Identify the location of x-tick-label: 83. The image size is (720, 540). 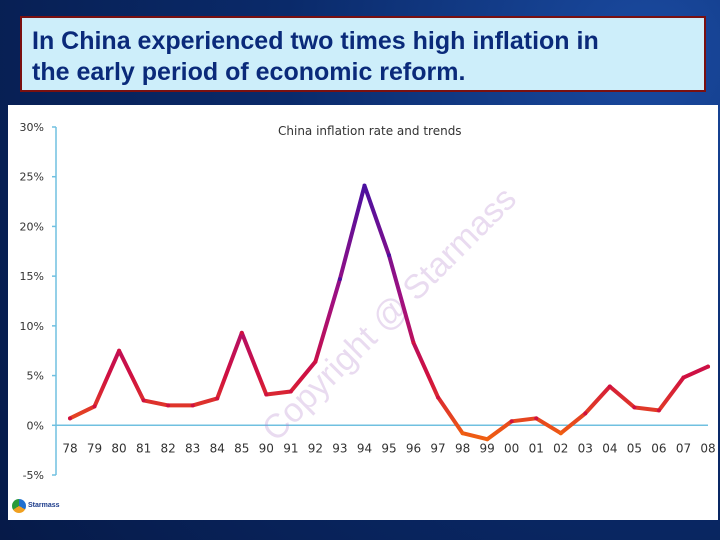
(192, 448).